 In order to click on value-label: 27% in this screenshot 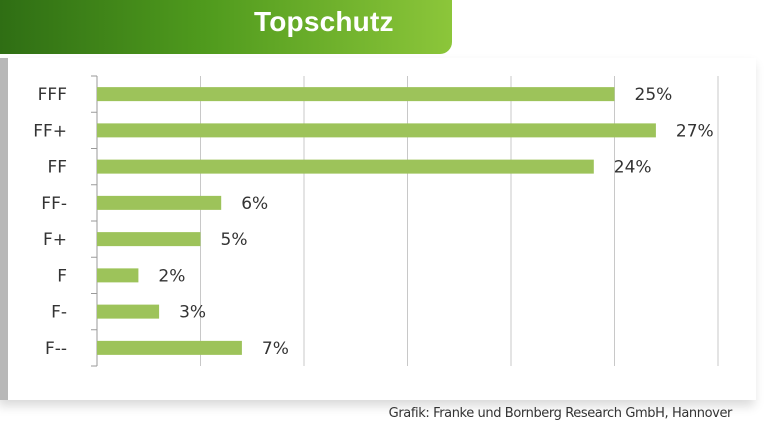, I will do `click(695, 131)`.